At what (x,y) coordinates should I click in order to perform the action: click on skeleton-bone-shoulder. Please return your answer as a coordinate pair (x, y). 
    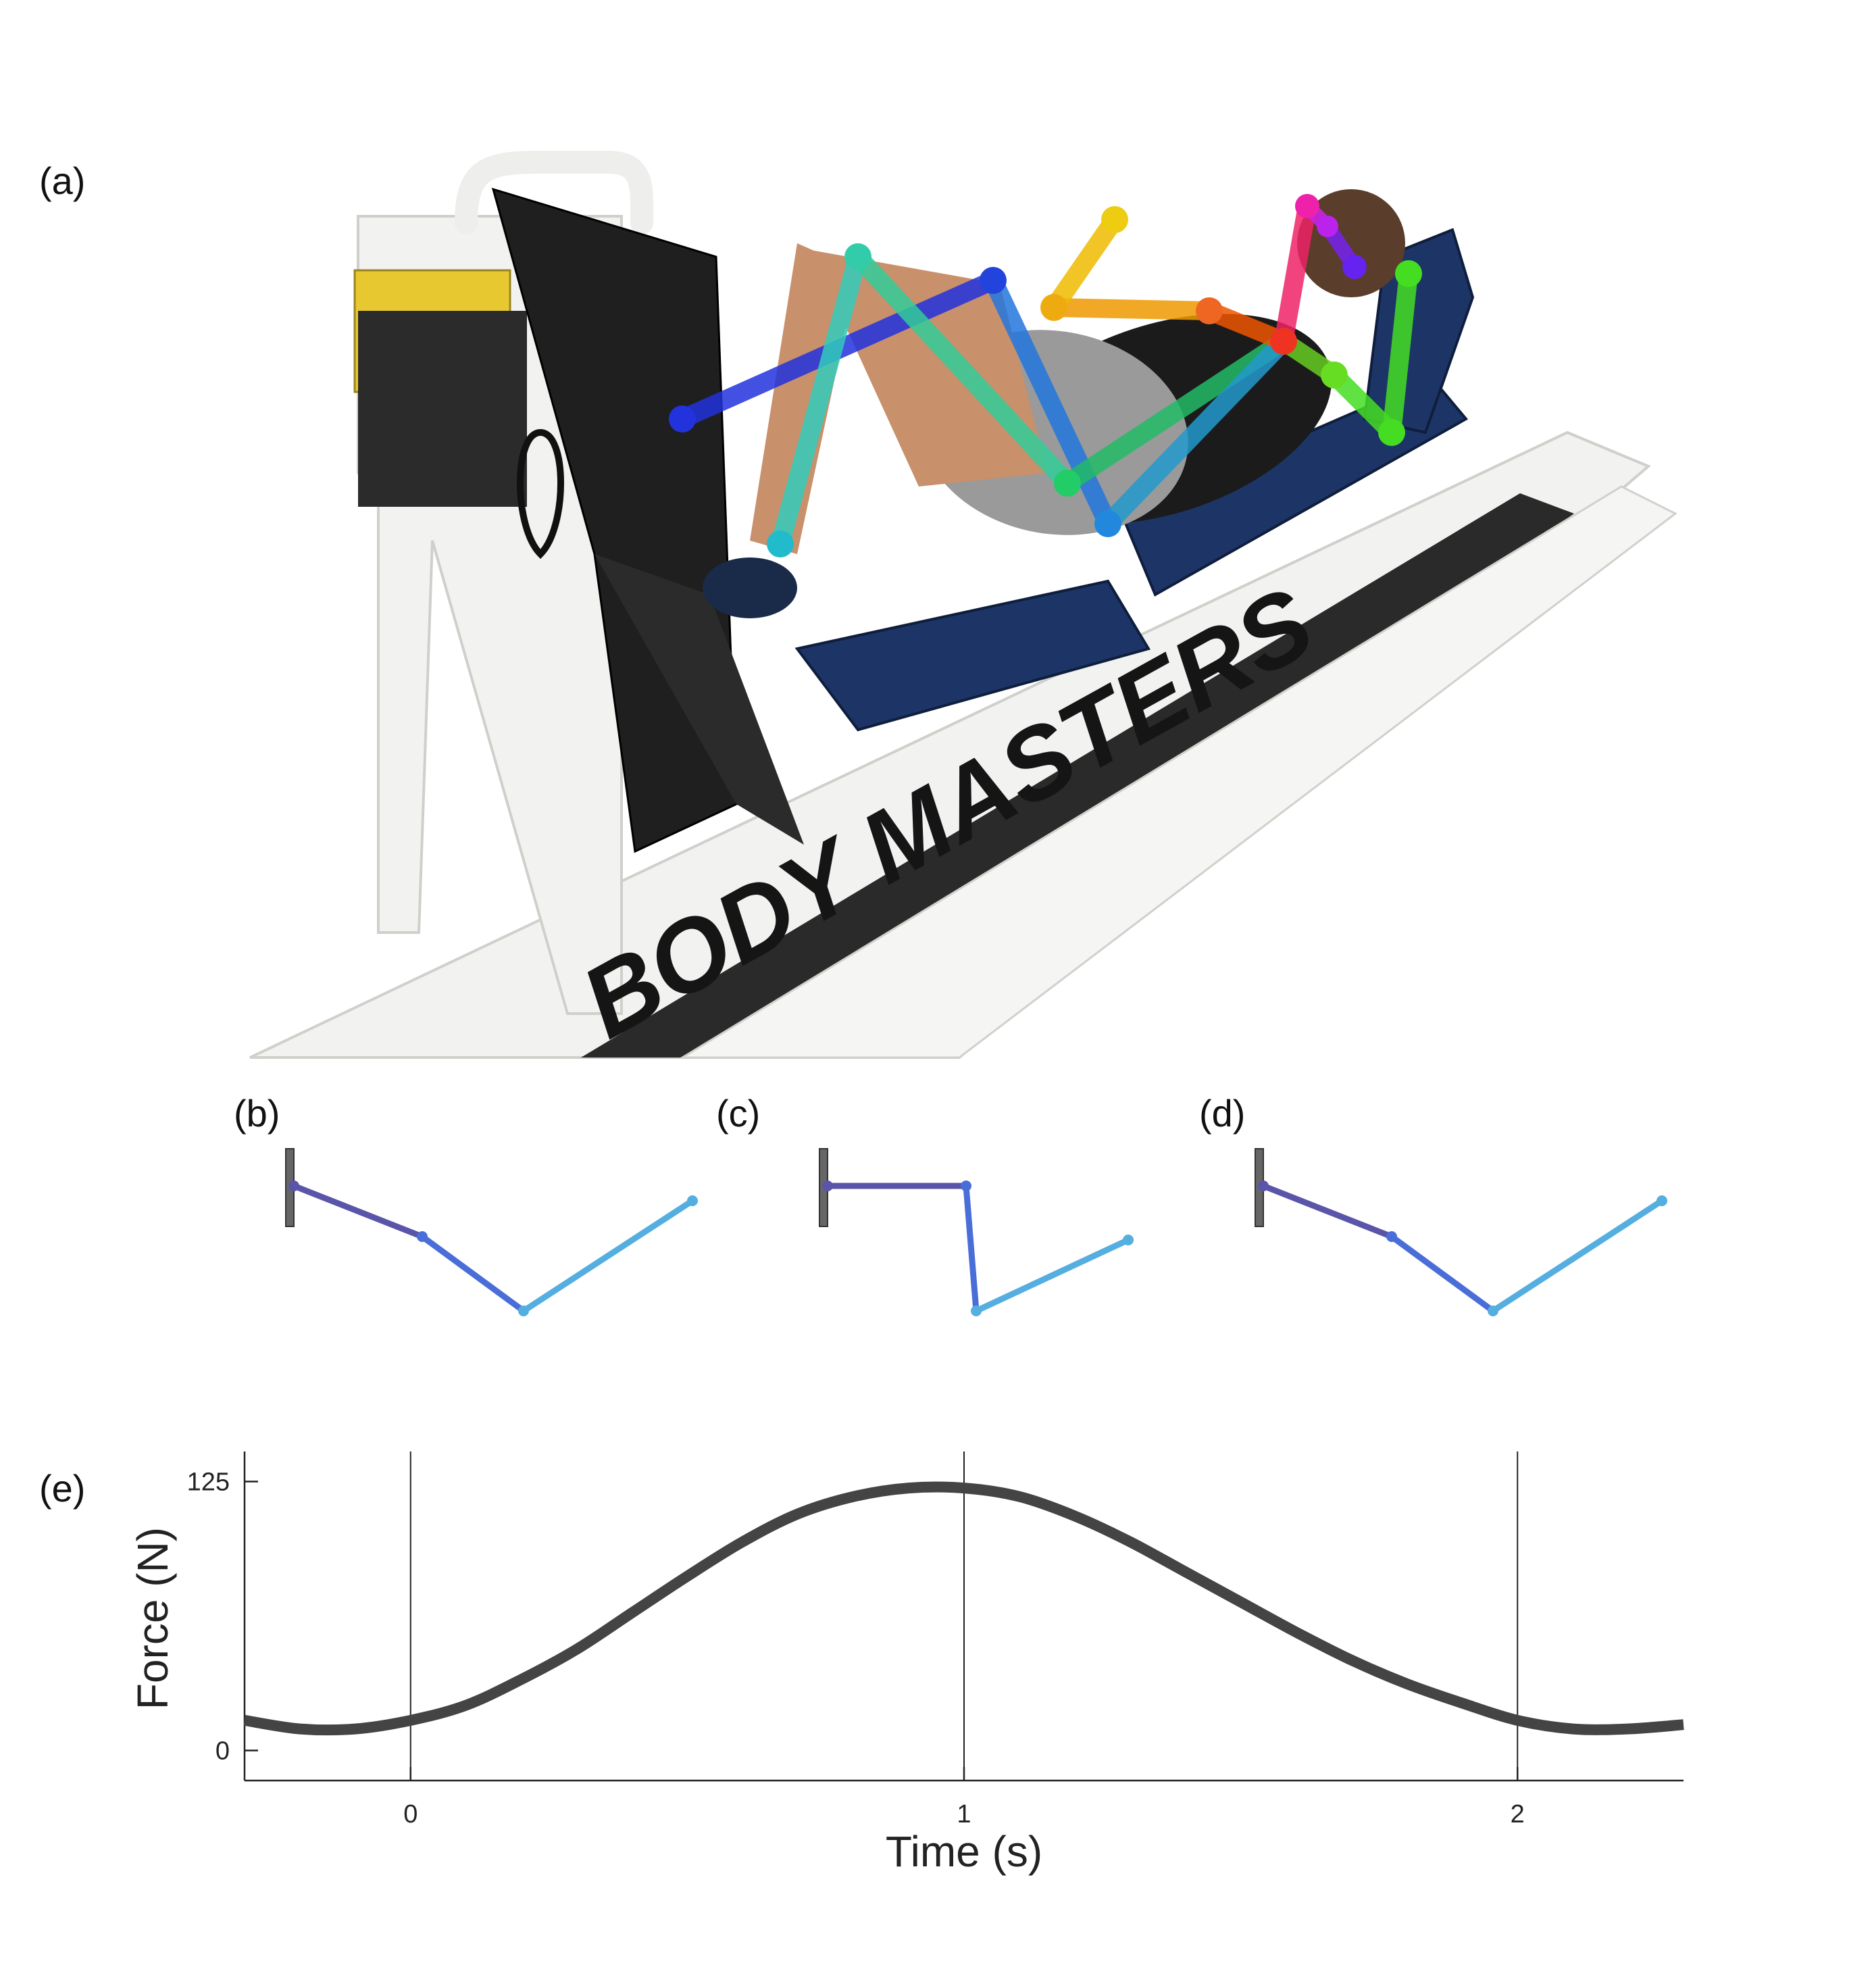
    Looking at the image, I should click on (1131, 309).